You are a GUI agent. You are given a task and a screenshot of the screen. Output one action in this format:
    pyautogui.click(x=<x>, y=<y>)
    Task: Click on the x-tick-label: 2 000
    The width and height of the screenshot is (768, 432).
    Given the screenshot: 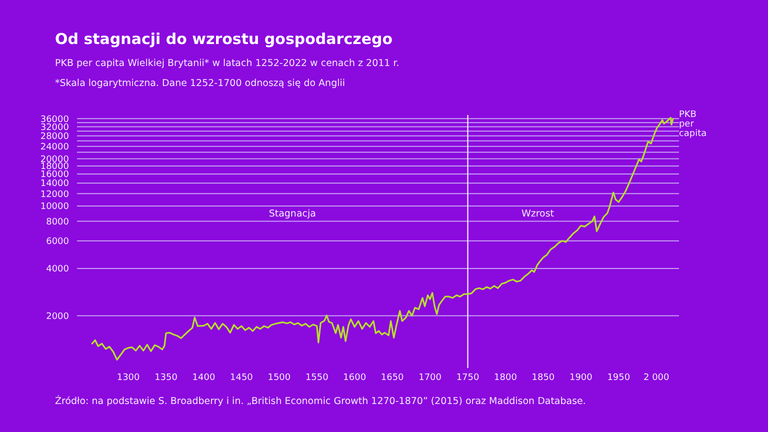 What is the action you would take?
    pyautogui.click(x=656, y=378)
    